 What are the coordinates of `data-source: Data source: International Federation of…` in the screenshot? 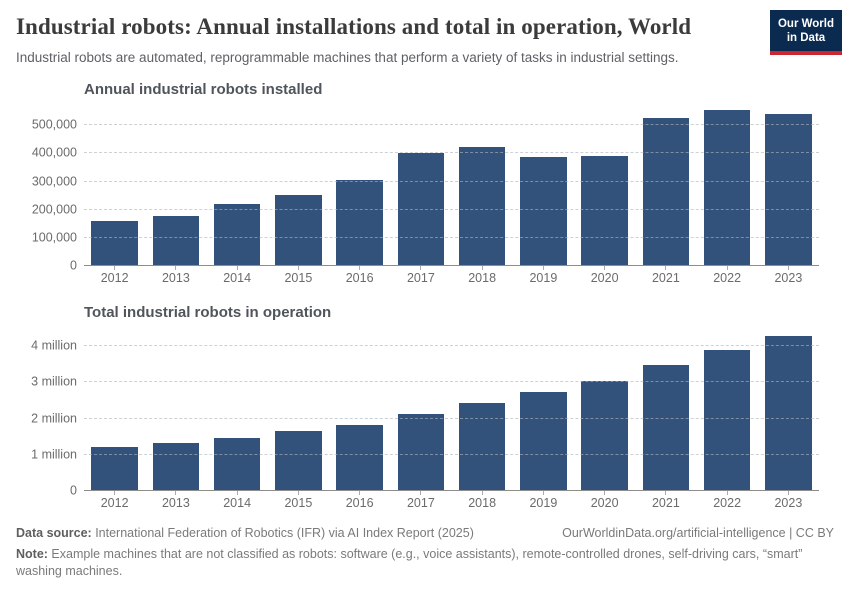 It's located at (245, 533).